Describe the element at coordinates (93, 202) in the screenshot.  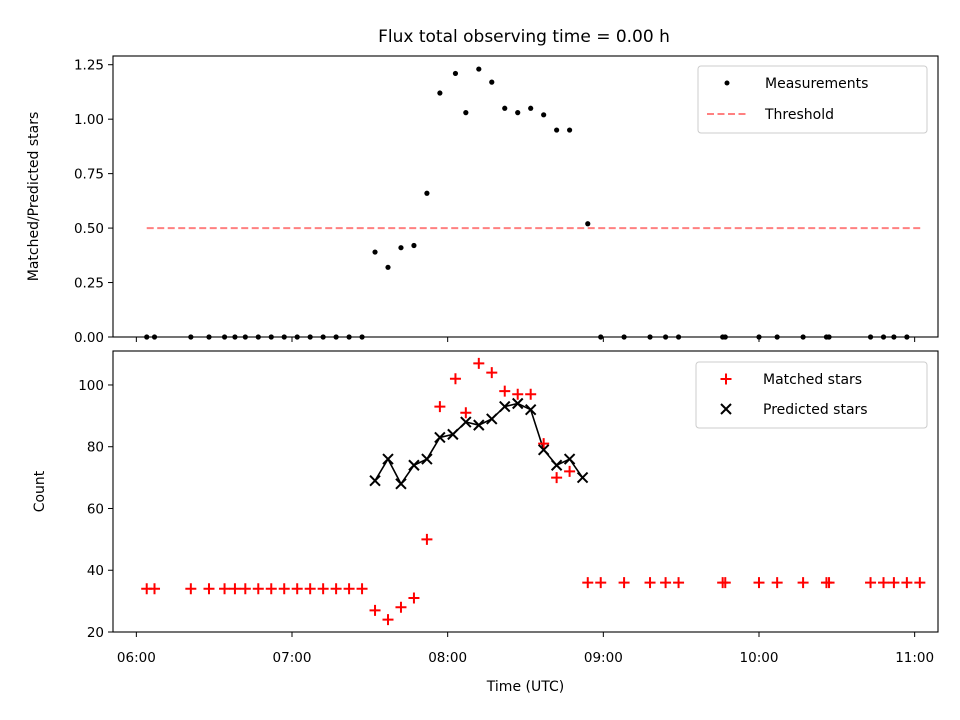
I see `top-y-ticks: 0.00 0.25 0.50 0.75 1.00 1.25` at that location.